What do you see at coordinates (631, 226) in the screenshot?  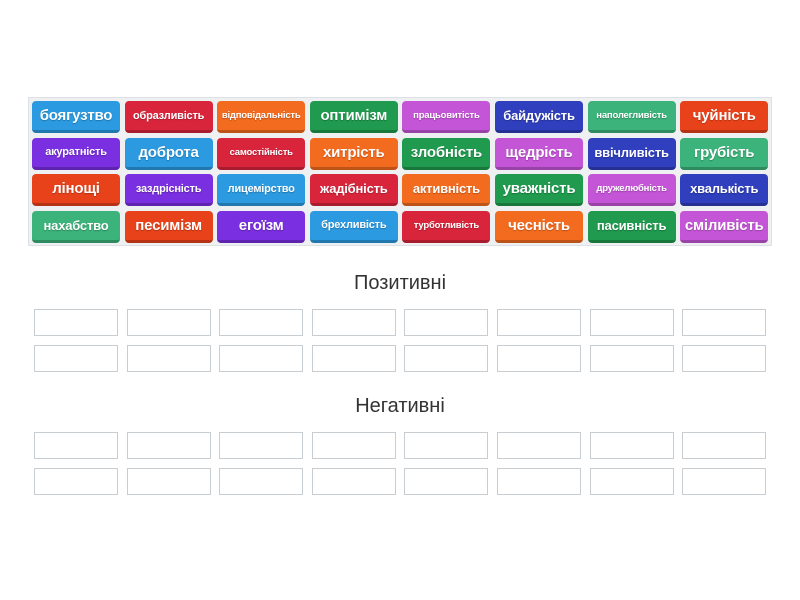 I see `word-tile: пасивність` at bounding box center [631, 226].